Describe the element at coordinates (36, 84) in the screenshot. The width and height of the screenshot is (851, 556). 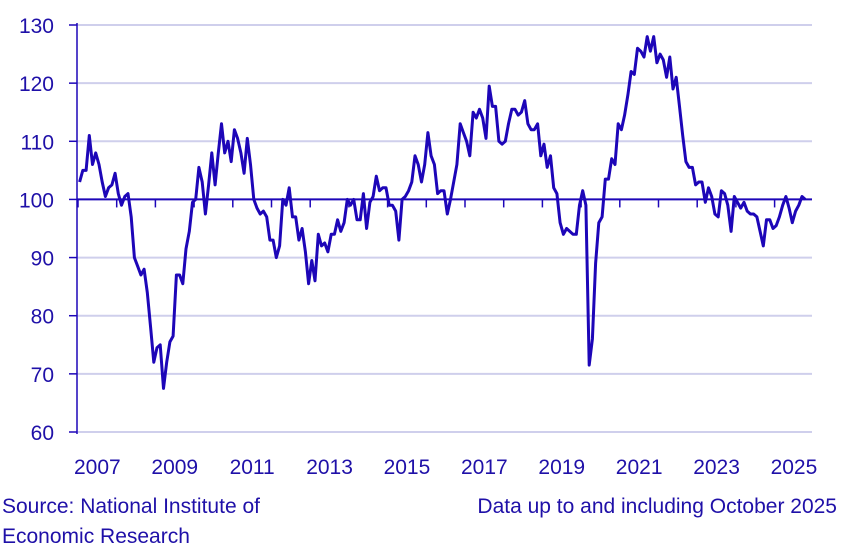
I see `y-tick-label: 120` at that location.